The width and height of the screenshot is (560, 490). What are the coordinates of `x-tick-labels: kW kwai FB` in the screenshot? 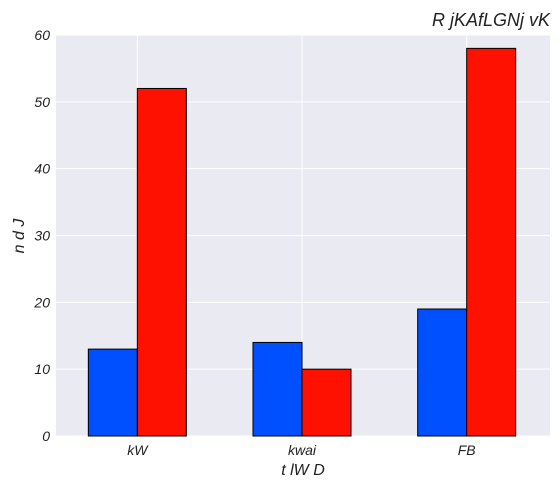 It's located at (301, 450).